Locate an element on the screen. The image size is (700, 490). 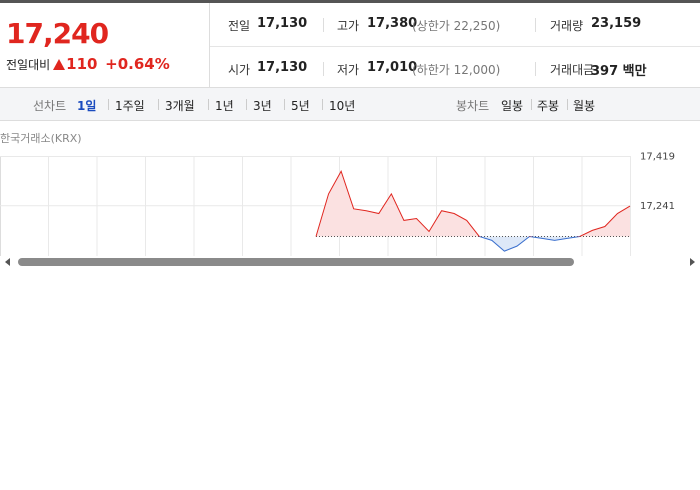
line-tab: 1주일 is located at coordinates (130, 106).